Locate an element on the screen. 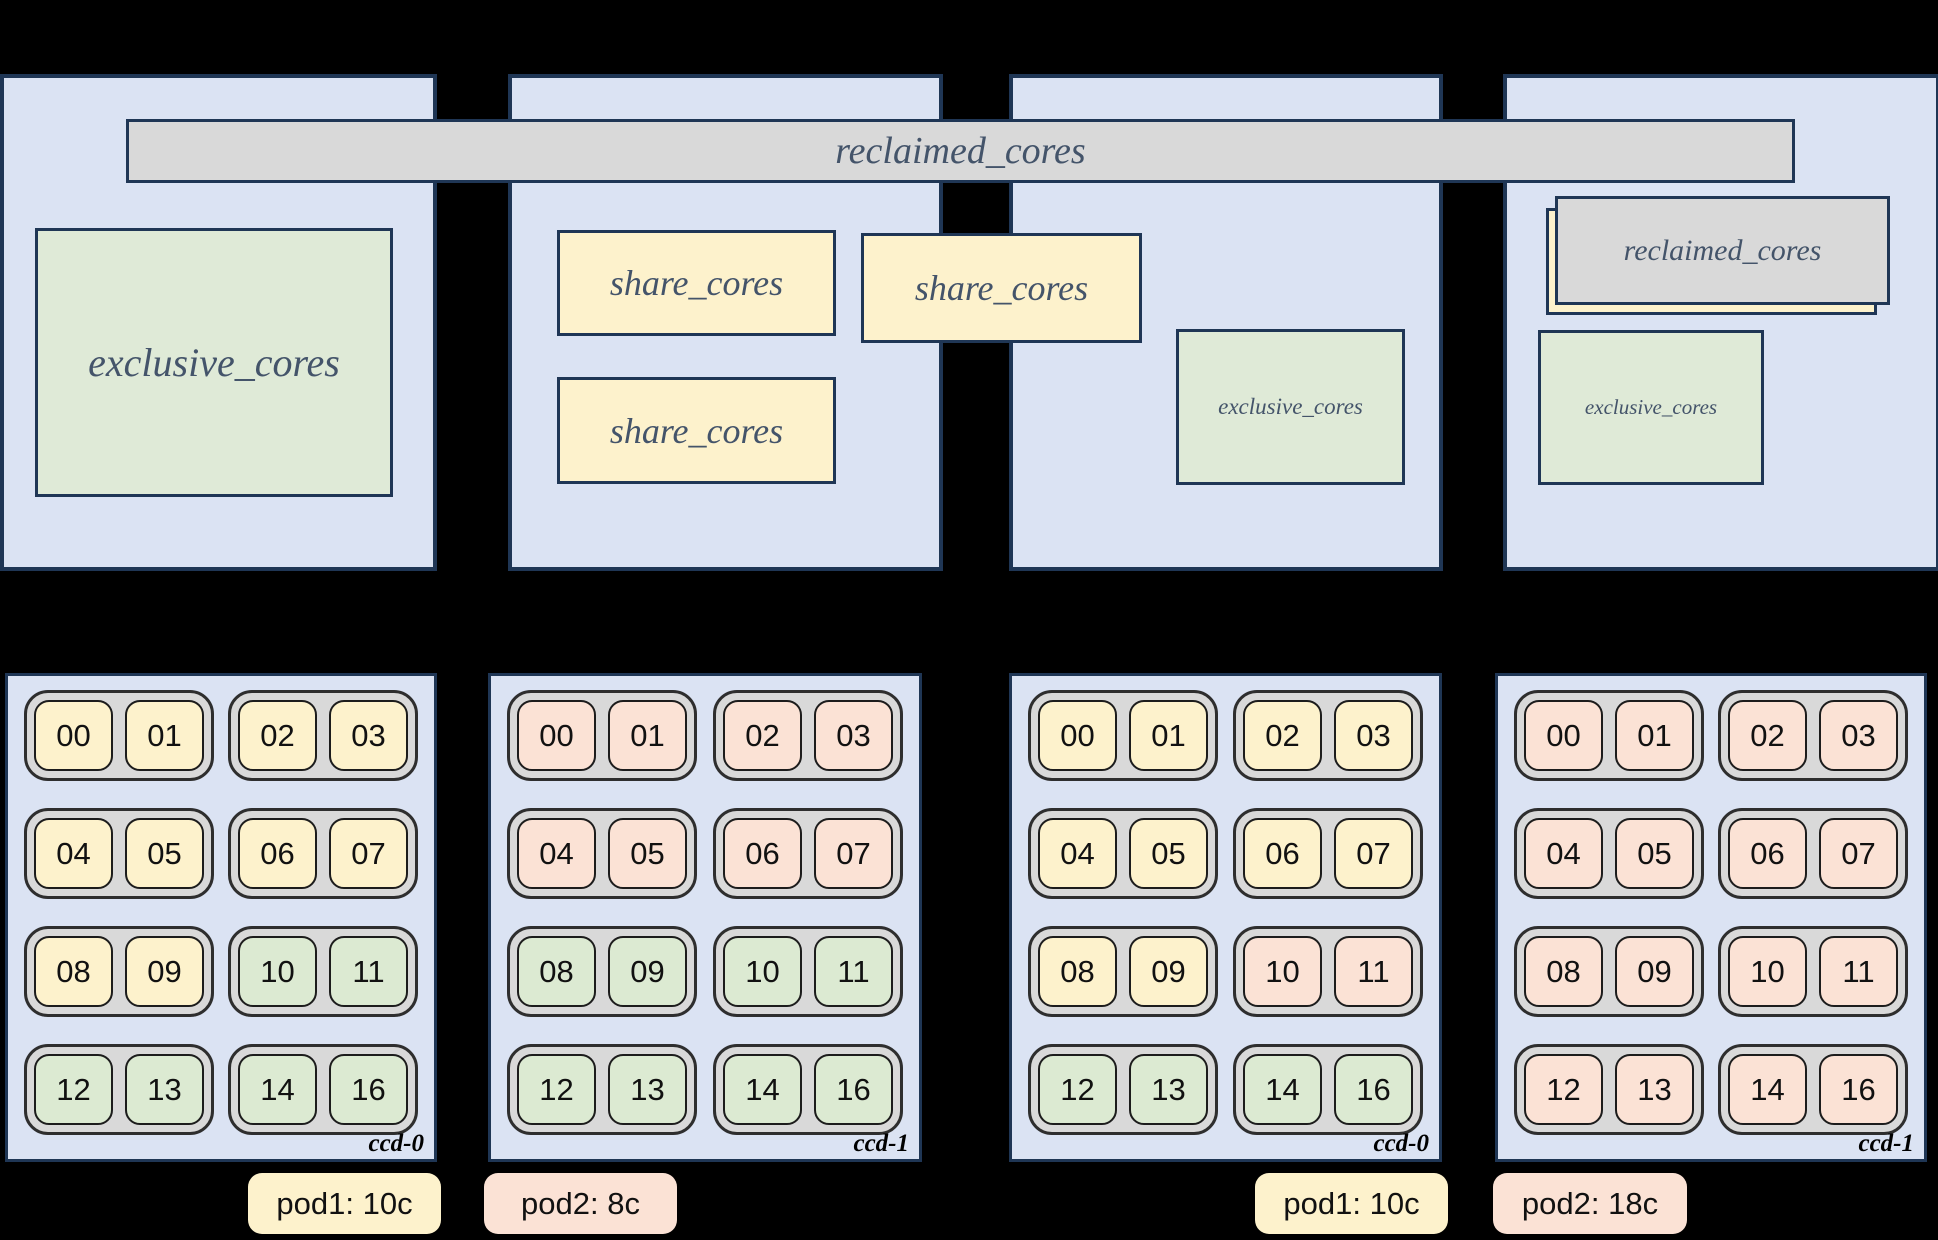 The width and height of the screenshot is (1938, 1240). ccd-grid-0: 00 01 02 03 04 05 06 07 08 09 10 11 12 13 14 16 ccd-0 is located at coordinates (221, 917).